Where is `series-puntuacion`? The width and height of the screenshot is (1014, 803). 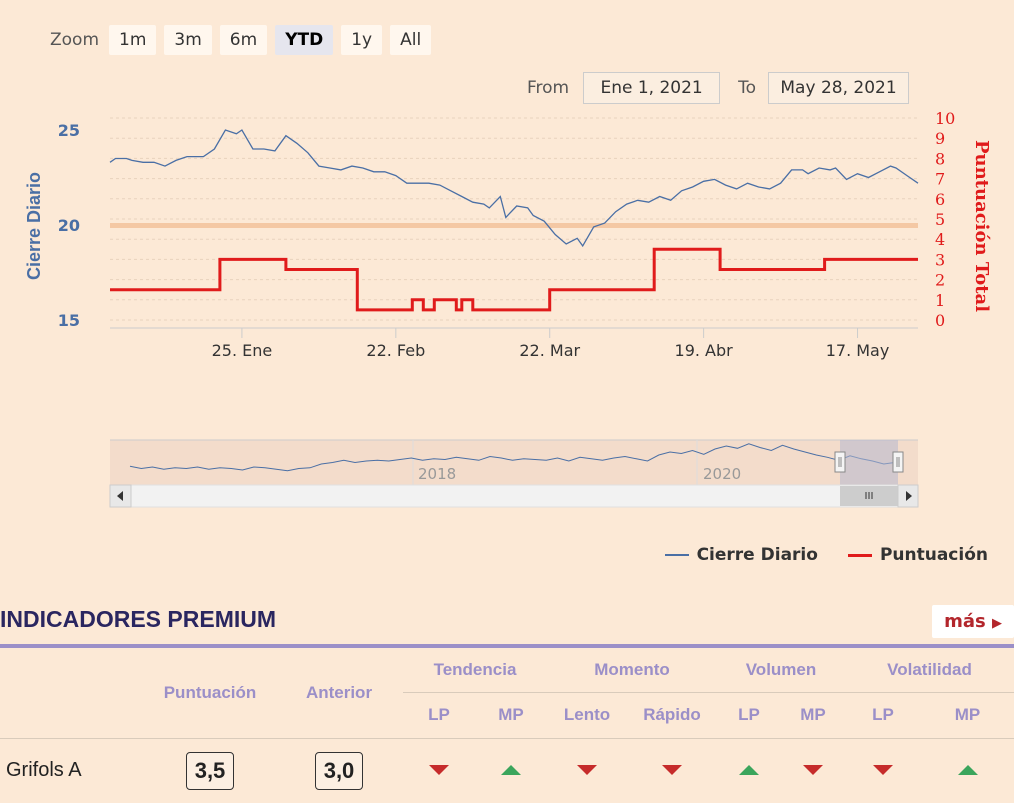
series-puntuacion is located at coordinates (514, 279).